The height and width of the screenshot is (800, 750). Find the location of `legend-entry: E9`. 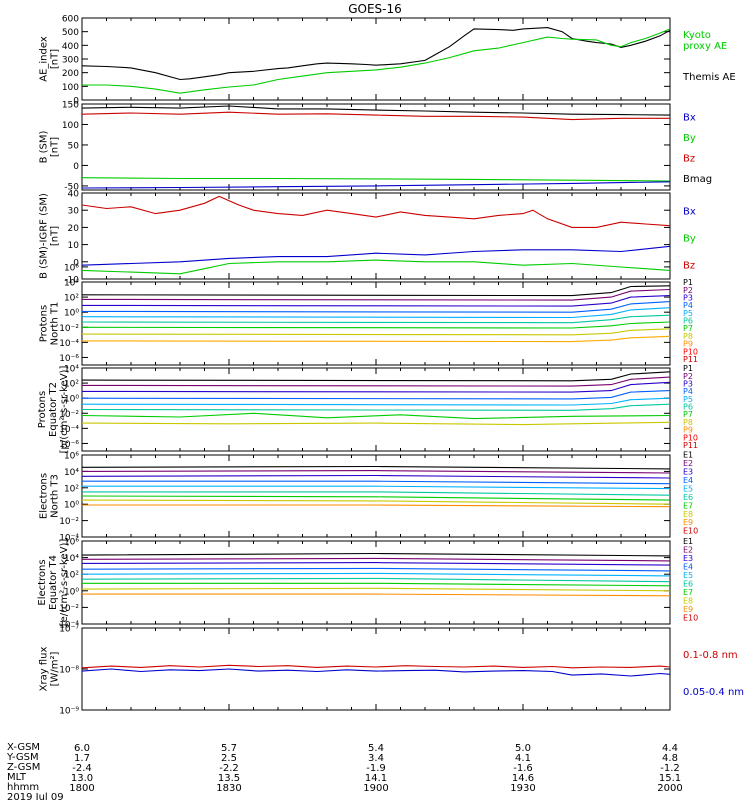

legend-entry: E9 is located at coordinates (688, 522).